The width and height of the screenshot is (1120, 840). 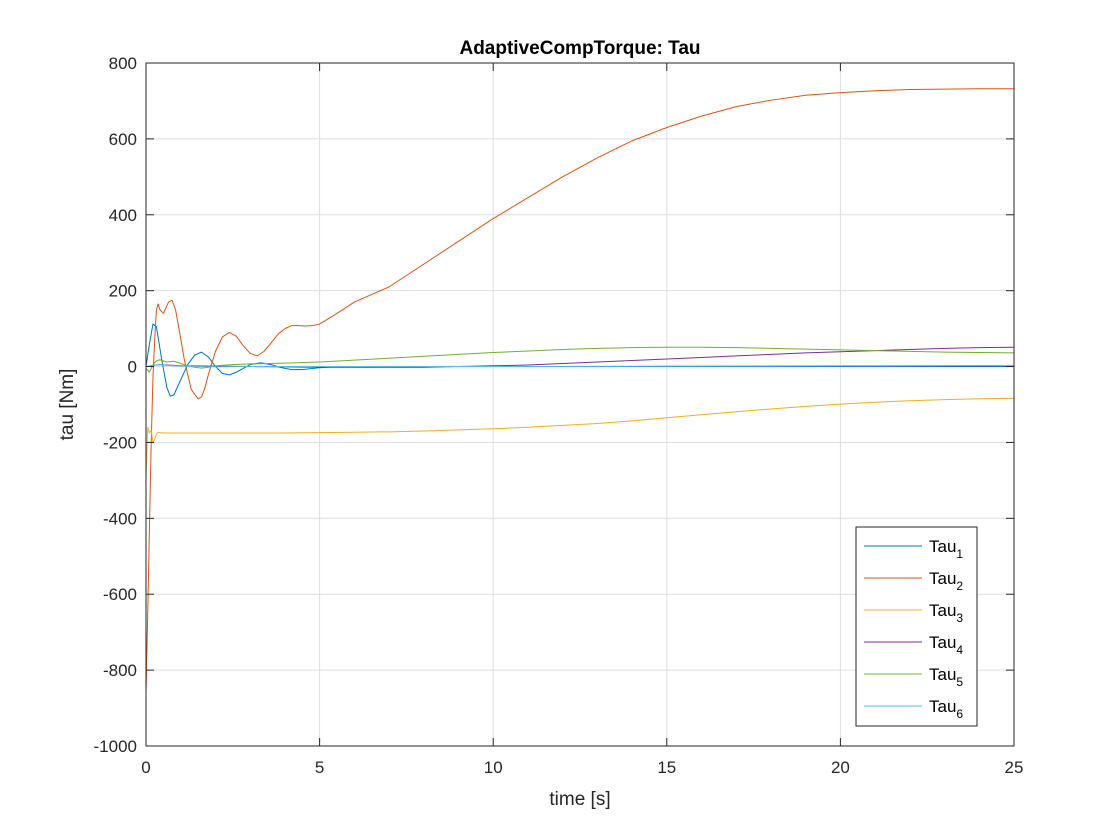 What do you see at coordinates (946, 677) in the screenshot?
I see `legend-label-tau-5: Tau5` at bounding box center [946, 677].